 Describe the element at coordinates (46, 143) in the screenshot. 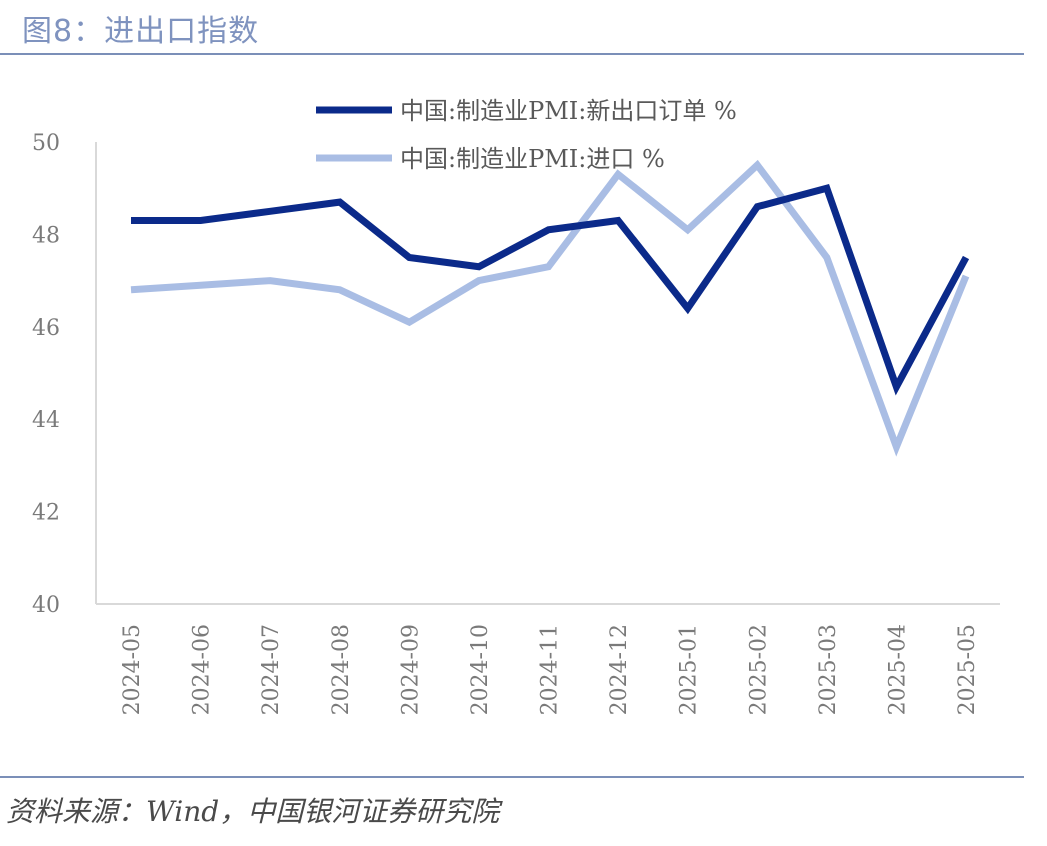

I see `y-tick-label: 50` at that location.